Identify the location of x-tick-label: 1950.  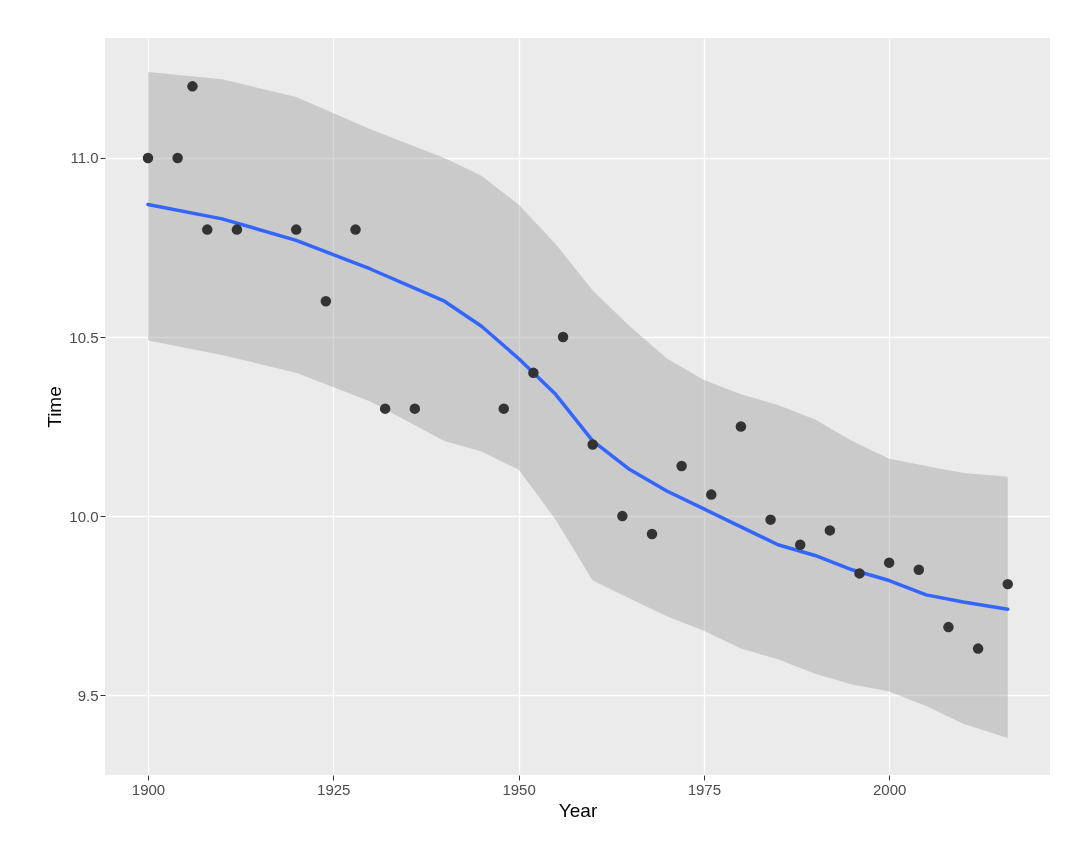
(519, 789).